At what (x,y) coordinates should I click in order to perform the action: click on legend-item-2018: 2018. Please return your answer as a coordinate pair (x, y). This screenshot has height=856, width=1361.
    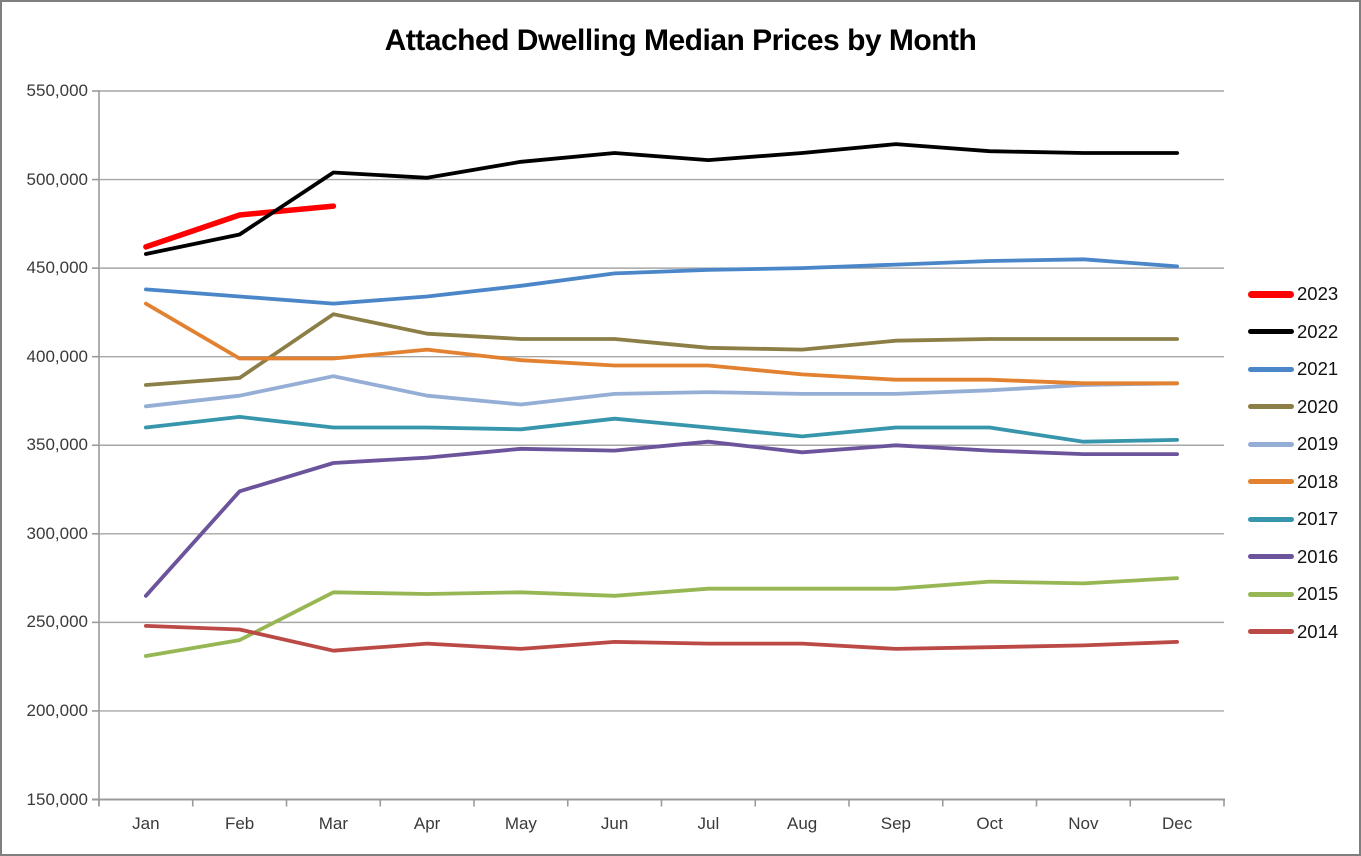
    Looking at the image, I should click on (1293, 482).